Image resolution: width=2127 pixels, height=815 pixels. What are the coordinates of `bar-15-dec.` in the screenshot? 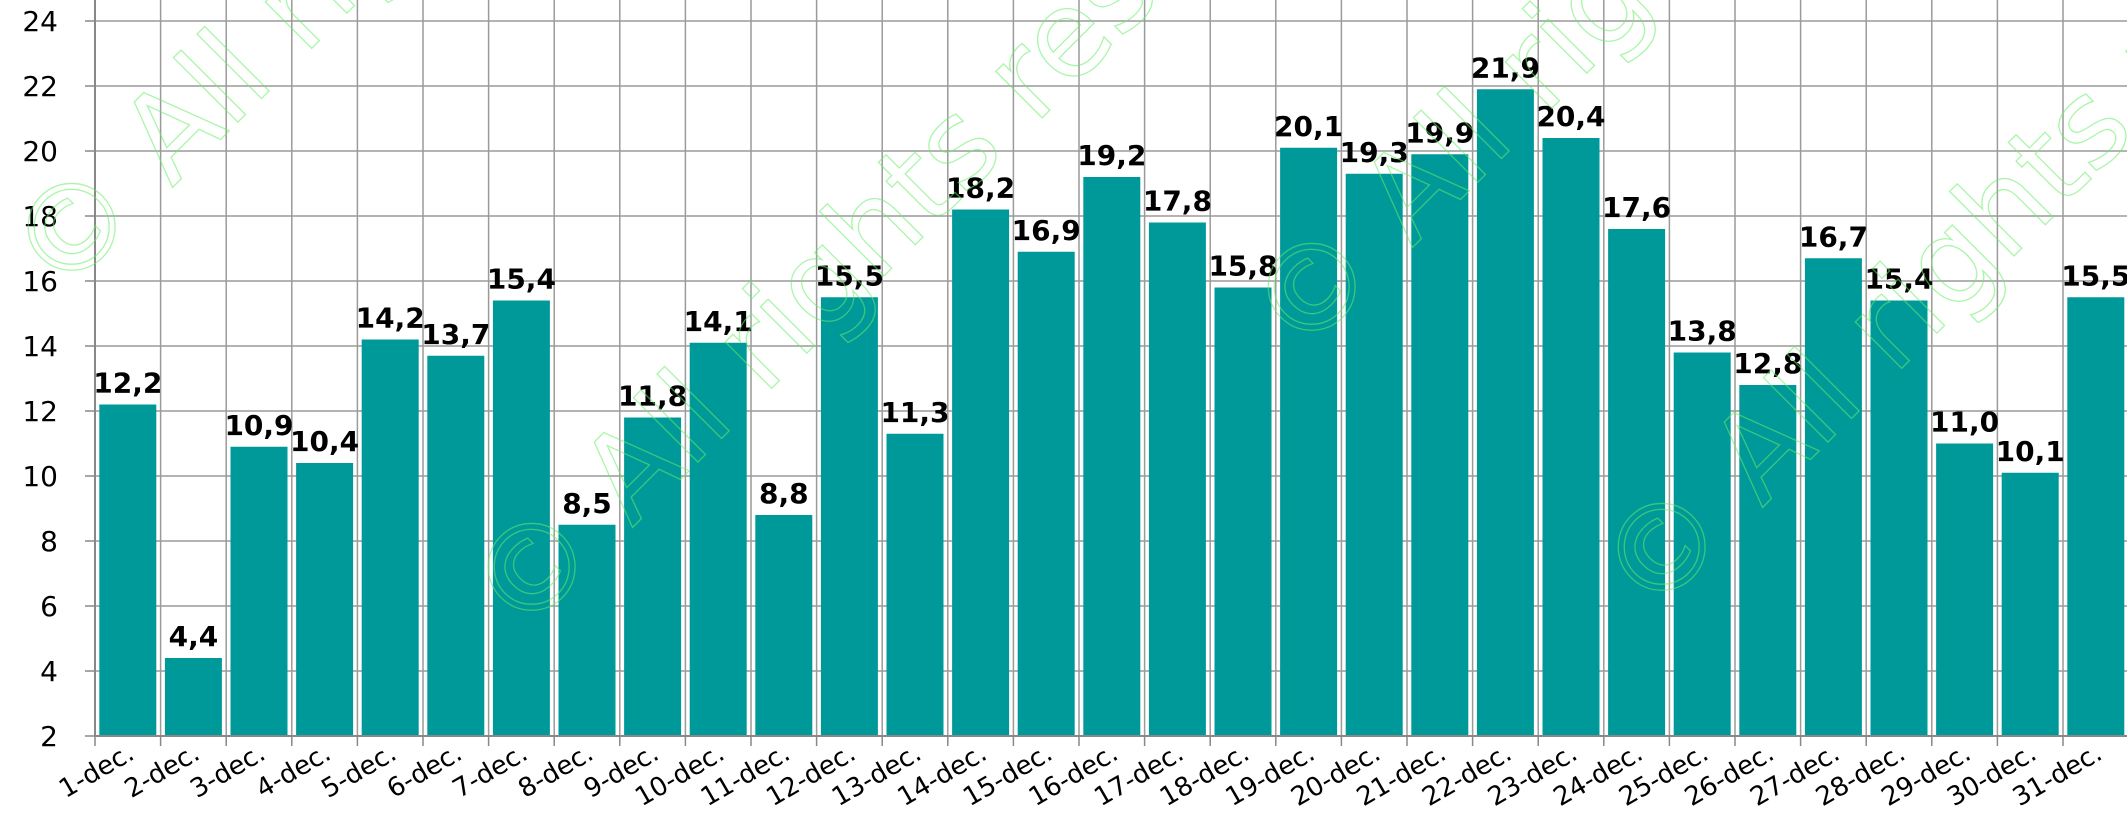 It's located at (1046, 493).